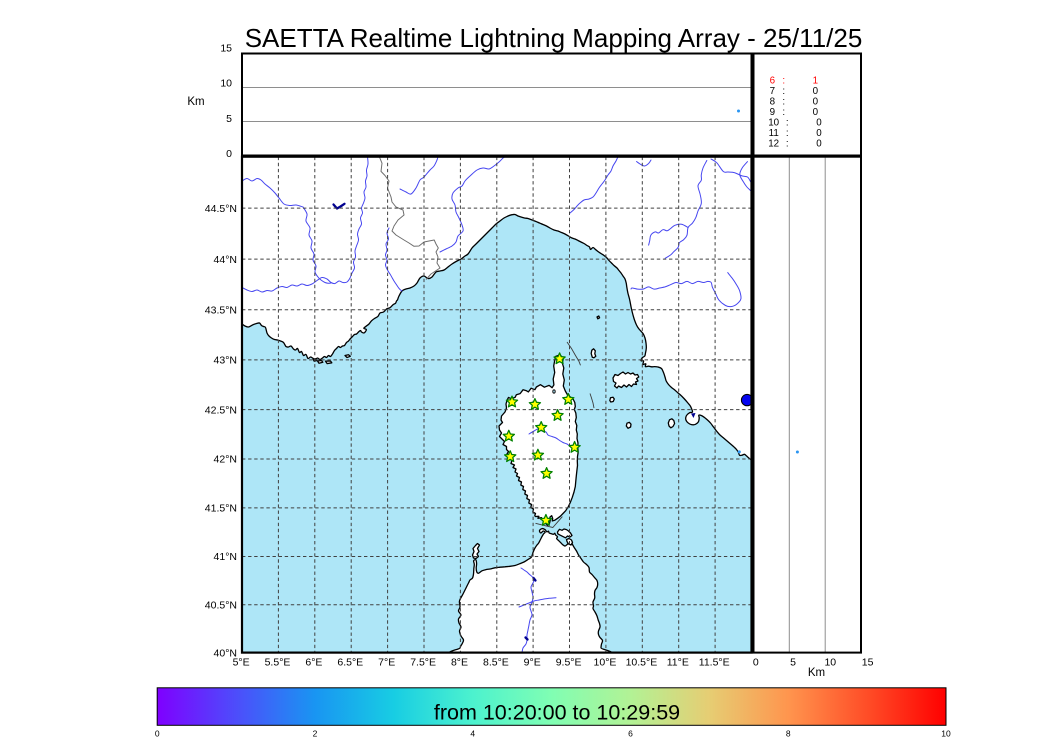  I want to click on svg-text: 10°E, so click(605, 663).